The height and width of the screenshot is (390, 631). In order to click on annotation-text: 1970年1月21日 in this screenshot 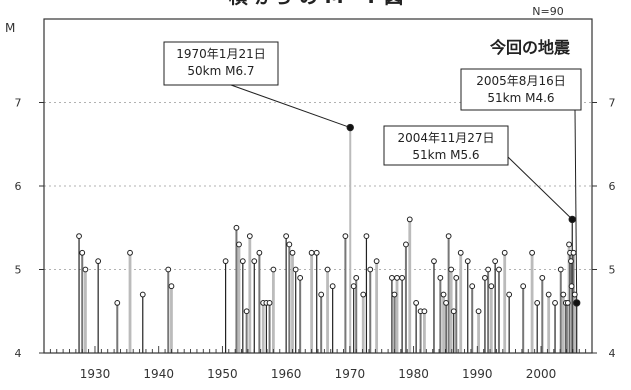, I will do `click(220, 54)`.